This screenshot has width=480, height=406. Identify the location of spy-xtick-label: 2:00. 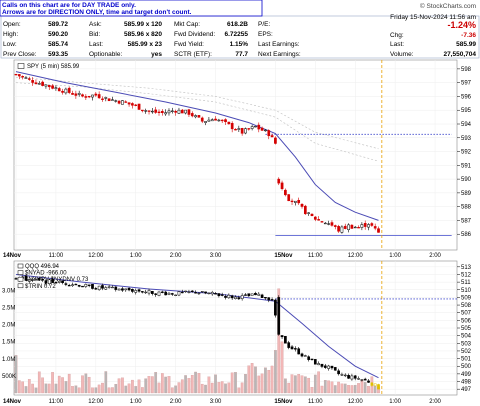
(435, 256).